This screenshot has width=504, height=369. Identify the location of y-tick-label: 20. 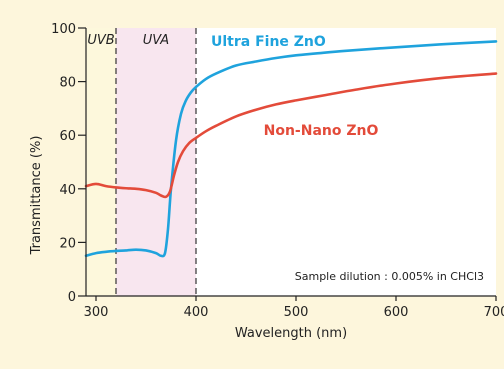
(67, 243).